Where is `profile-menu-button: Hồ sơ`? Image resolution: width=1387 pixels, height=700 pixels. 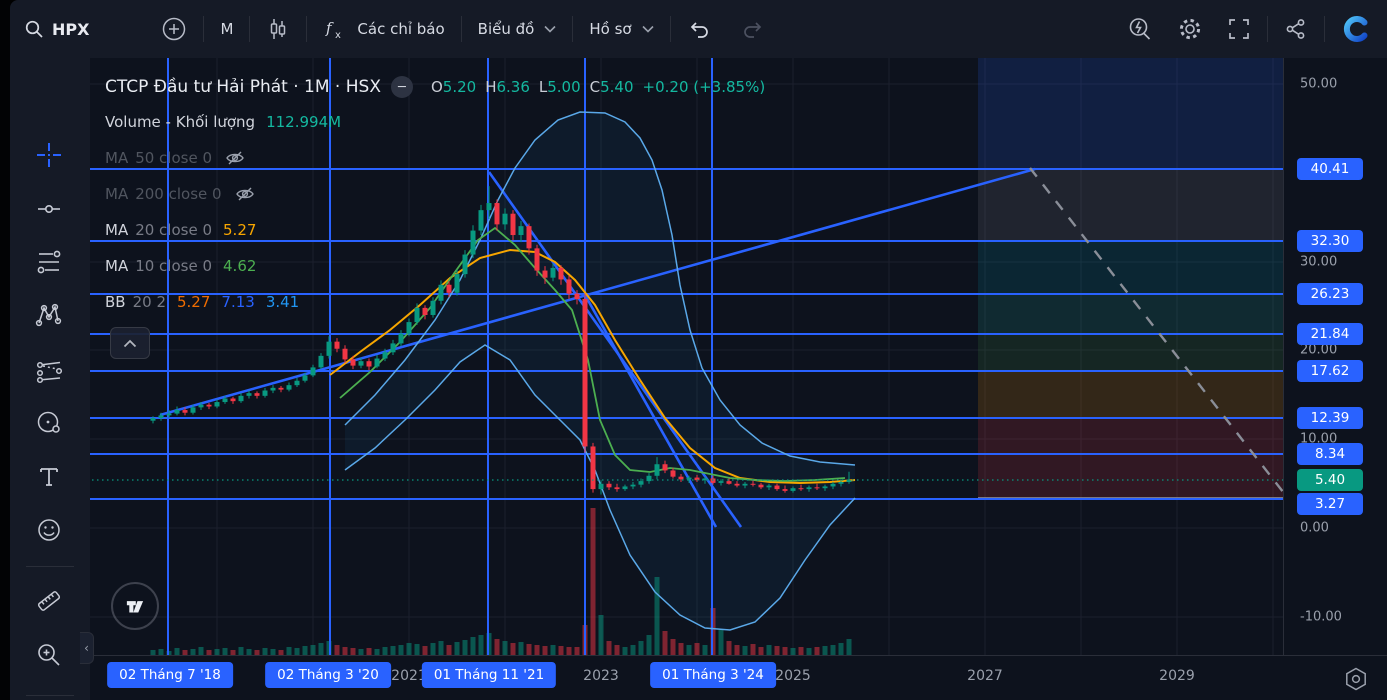
profile-menu-button: Hồ sơ is located at coordinates (621, 29).